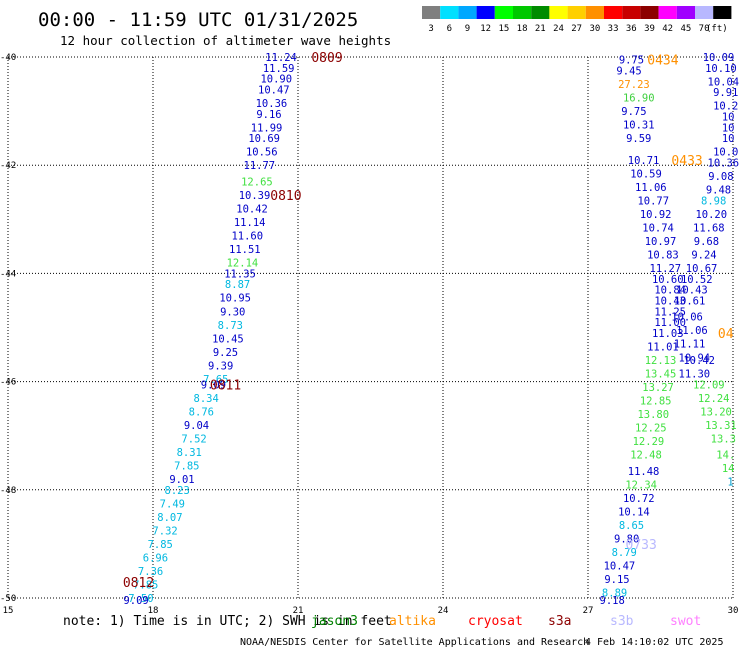 The height and width of the screenshot is (654, 740). I want to click on data-value-label: 8.76, so click(201, 412).